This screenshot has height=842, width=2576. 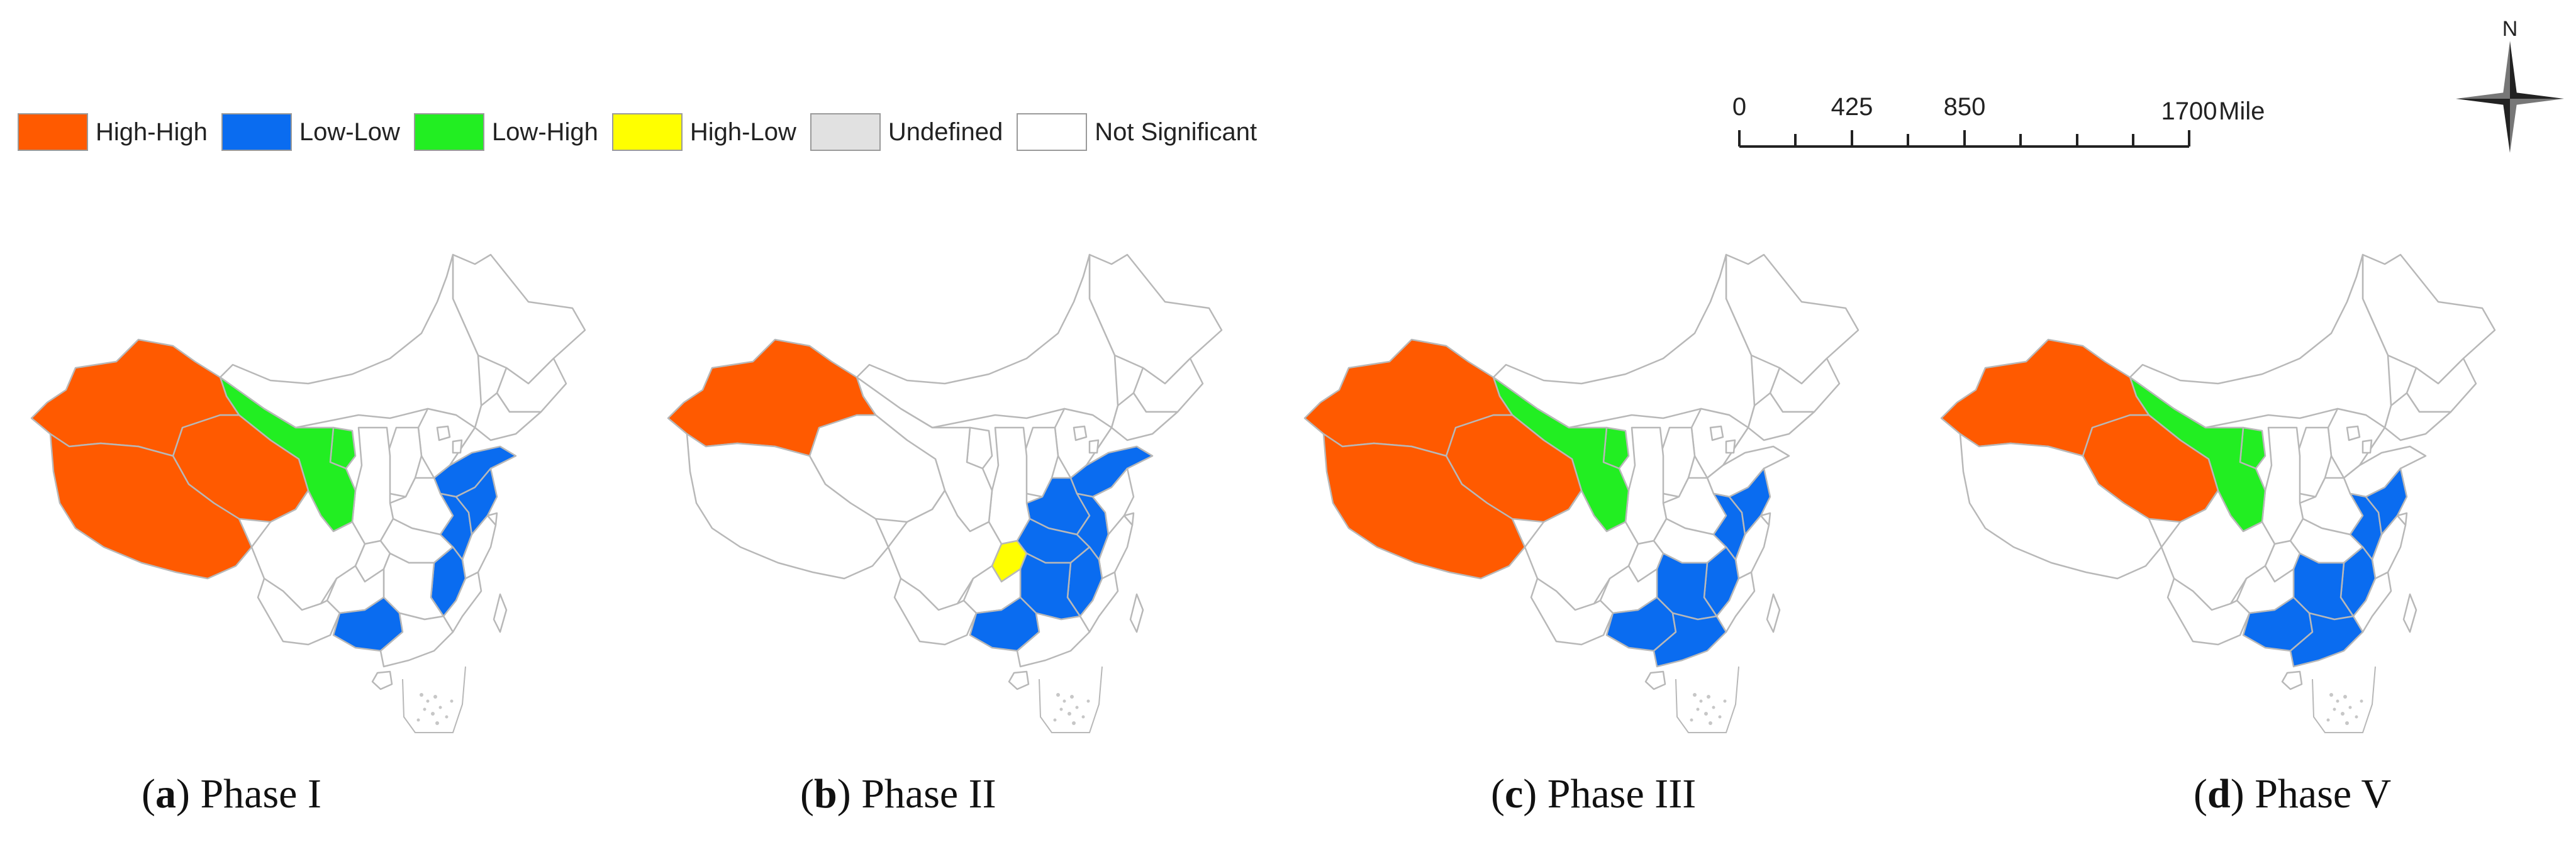 I want to click on legend-swatch-not-significant, so click(x=1052, y=132).